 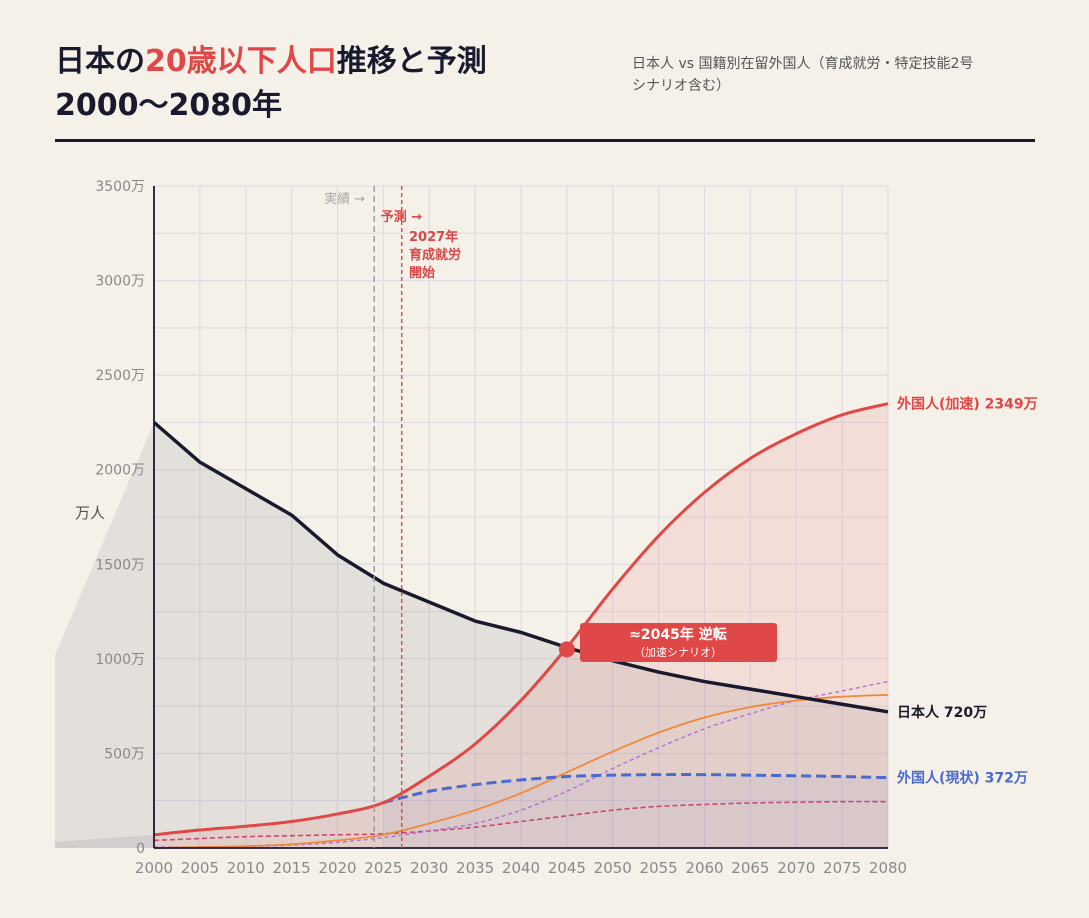 I want to click on series-minor-pink, so click(x=521, y=821).